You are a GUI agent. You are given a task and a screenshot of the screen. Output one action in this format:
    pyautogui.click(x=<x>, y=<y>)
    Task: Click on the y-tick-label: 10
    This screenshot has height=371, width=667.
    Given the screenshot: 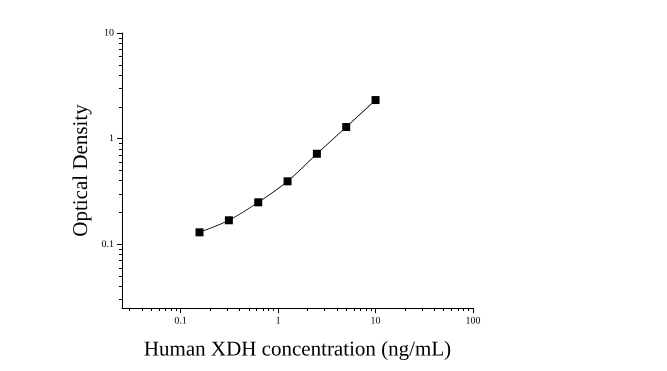 What is the action you would take?
    pyautogui.click(x=109, y=33)
    